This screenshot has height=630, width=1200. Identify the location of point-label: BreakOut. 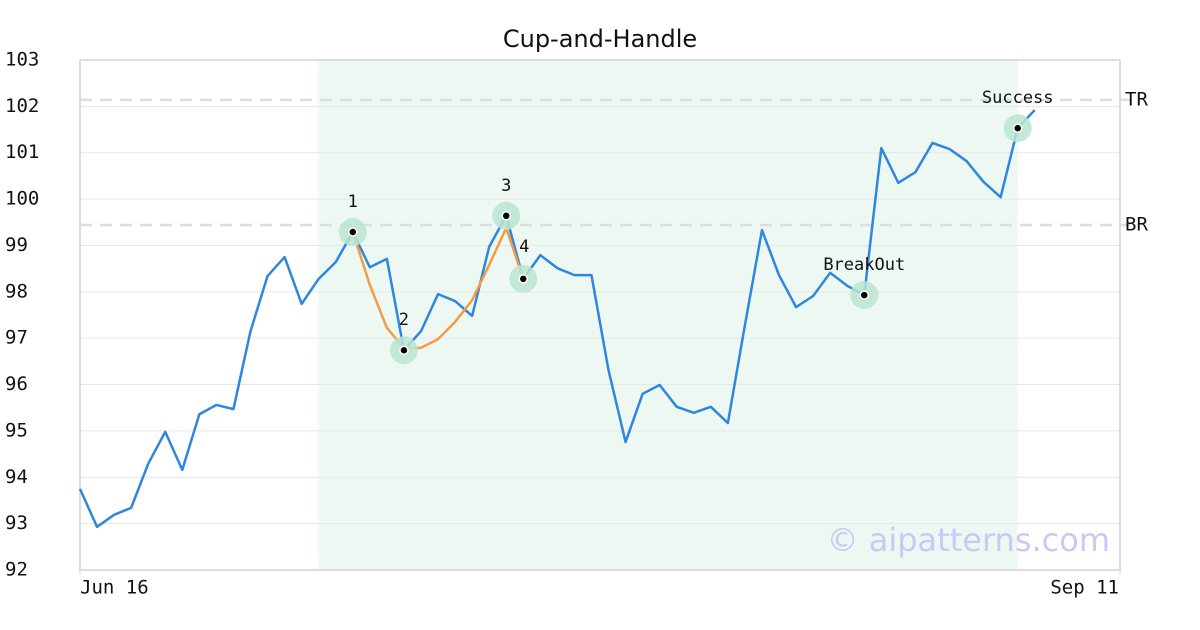
(864, 265).